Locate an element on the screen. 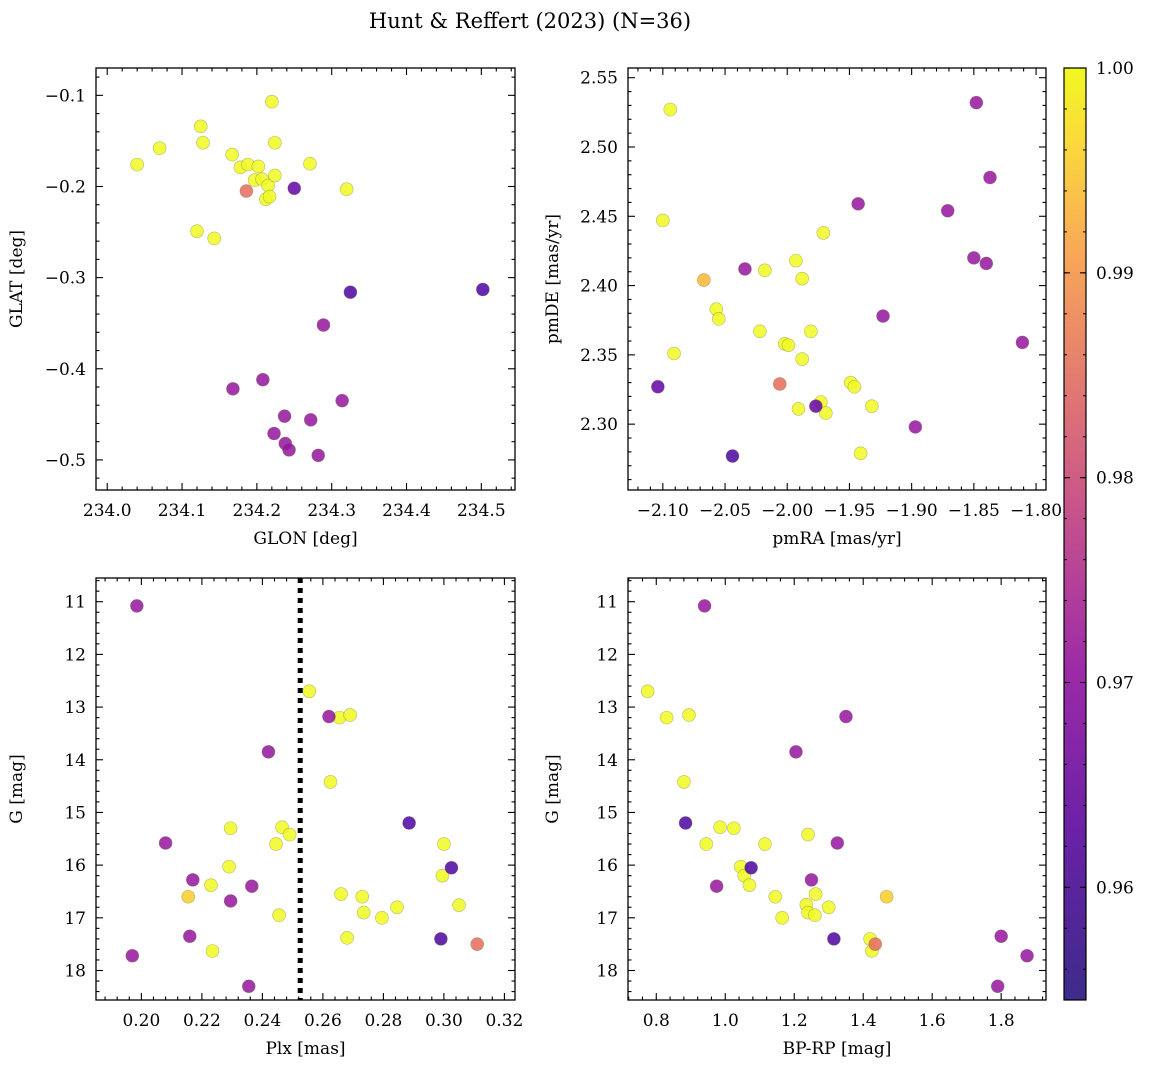  colorbar: 0.96 0.97 0.98 0.99 1.00 is located at coordinates (1098, 530).